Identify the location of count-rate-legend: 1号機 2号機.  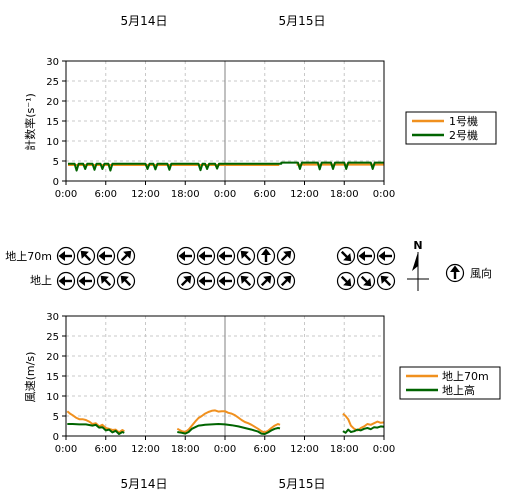
(451, 128).